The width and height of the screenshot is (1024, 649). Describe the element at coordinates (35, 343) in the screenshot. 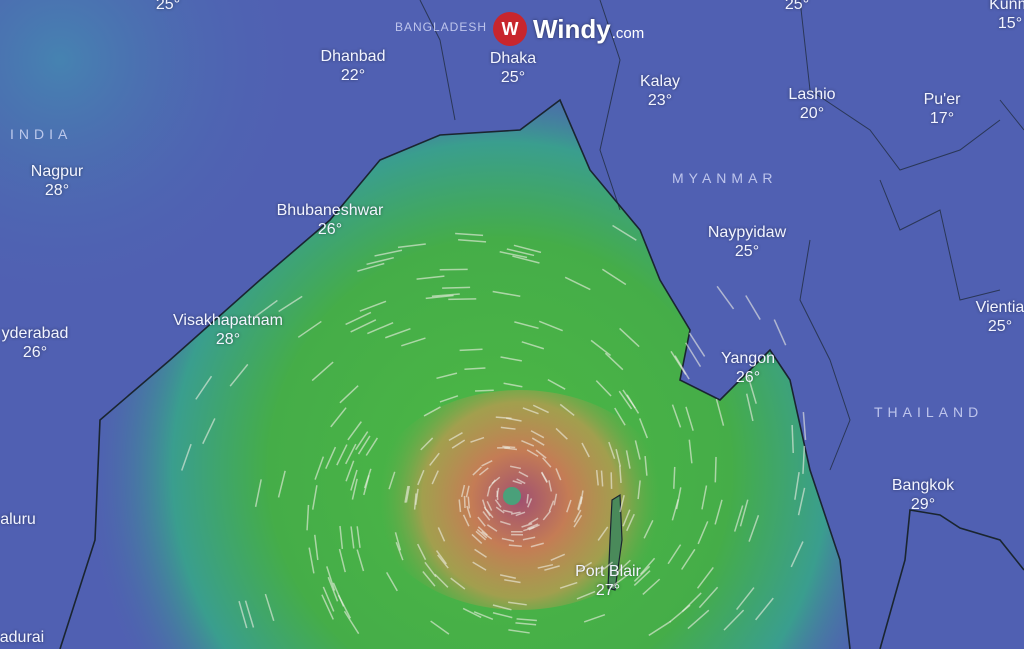

I see `city-label: yderabad 26°` at that location.